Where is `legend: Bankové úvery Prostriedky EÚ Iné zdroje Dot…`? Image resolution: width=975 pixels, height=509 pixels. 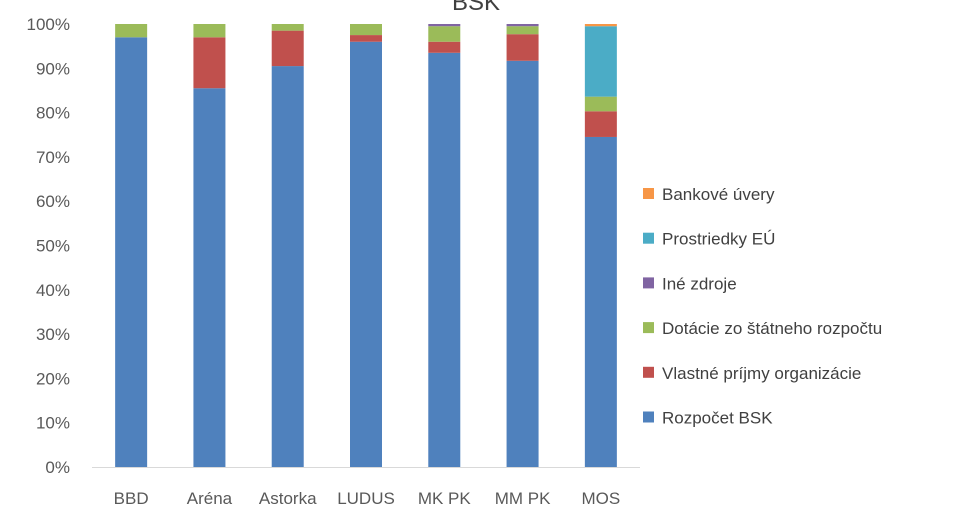
legend: Bankové úvery Prostriedky EÚ Iné zdroje Dot… is located at coordinates (762, 306).